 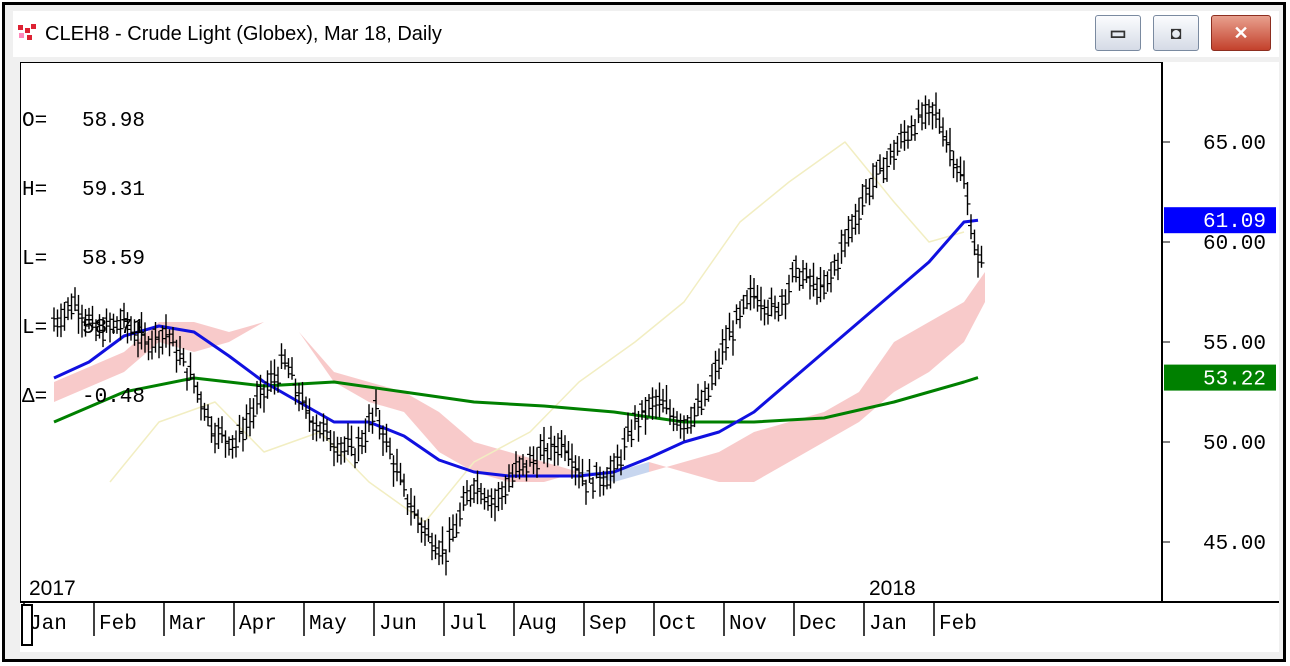 What do you see at coordinates (1234, 344) in the screenshot?
I see `y-tick-label: 55.00` at bounding box center [1234, 344].